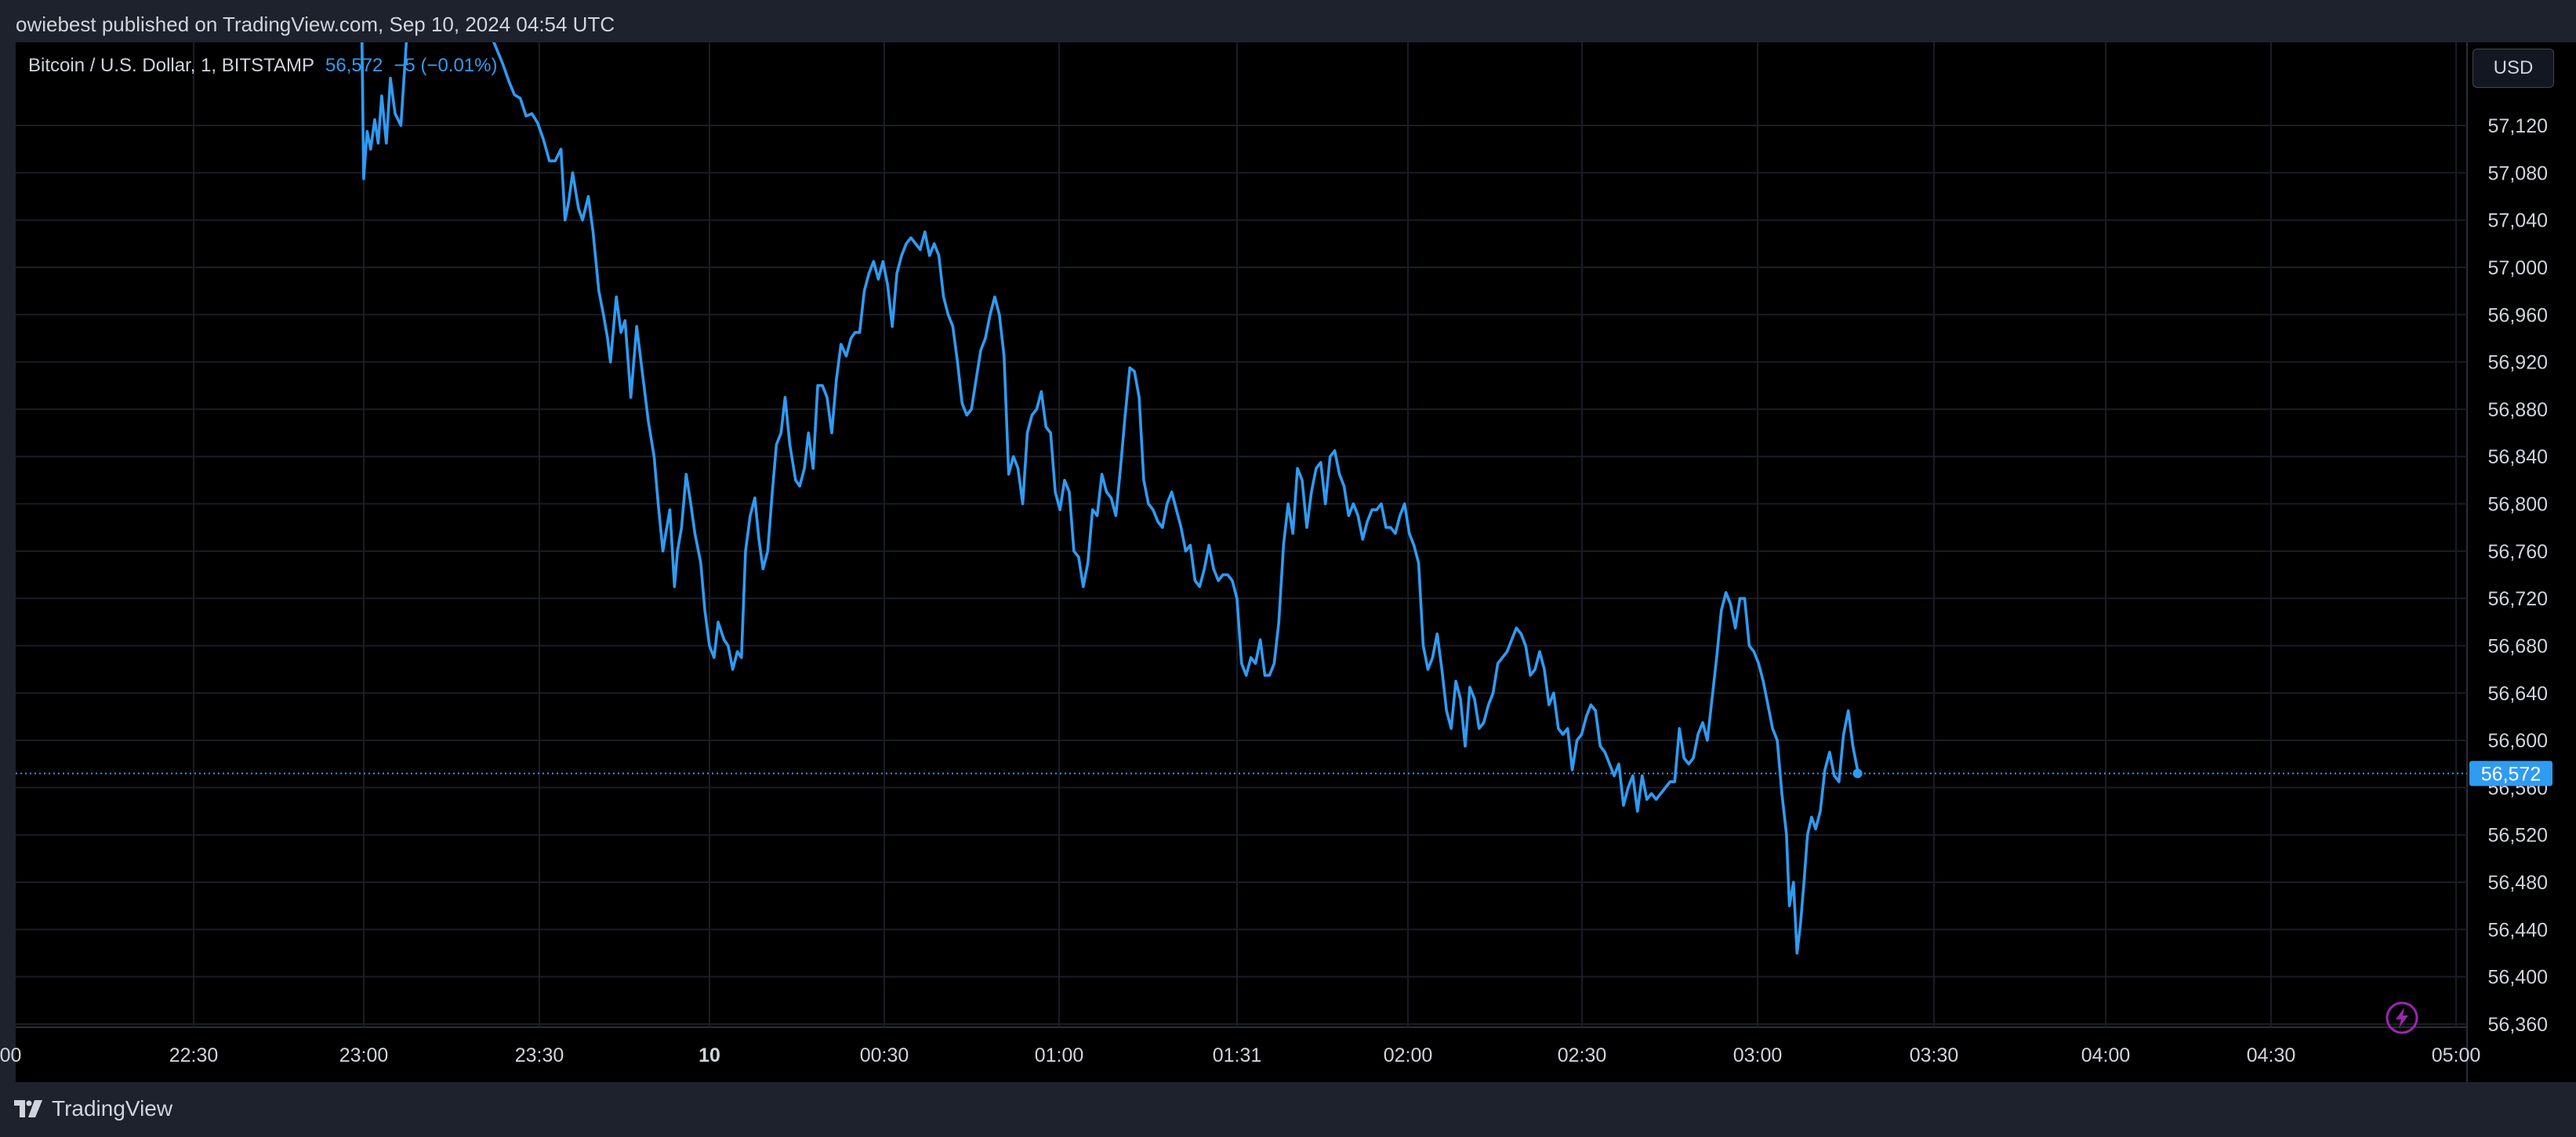 This screenshot has width=2576, height=1137. I want to click on lightning-icon, so click(2402, 1018).